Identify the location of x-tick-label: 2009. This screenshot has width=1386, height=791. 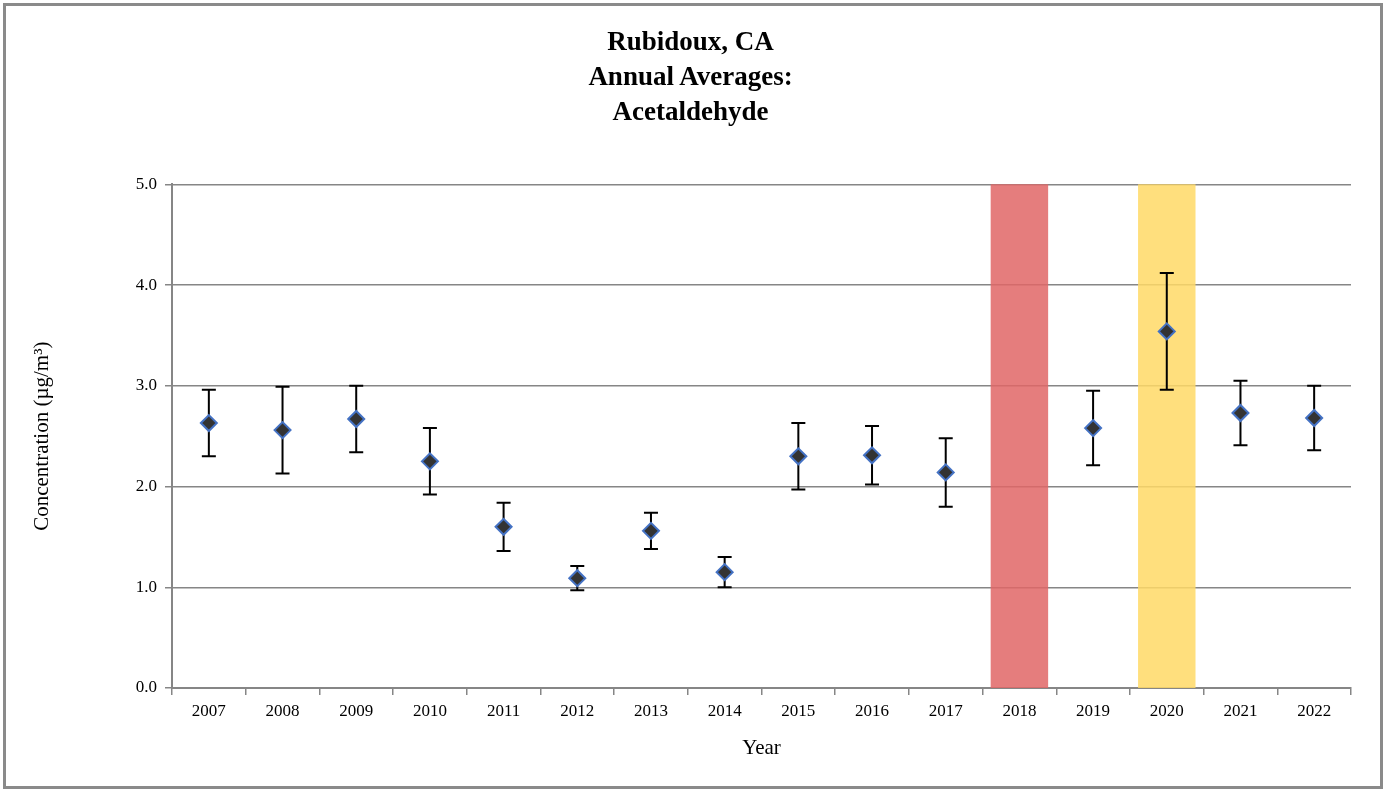
(356, 710).